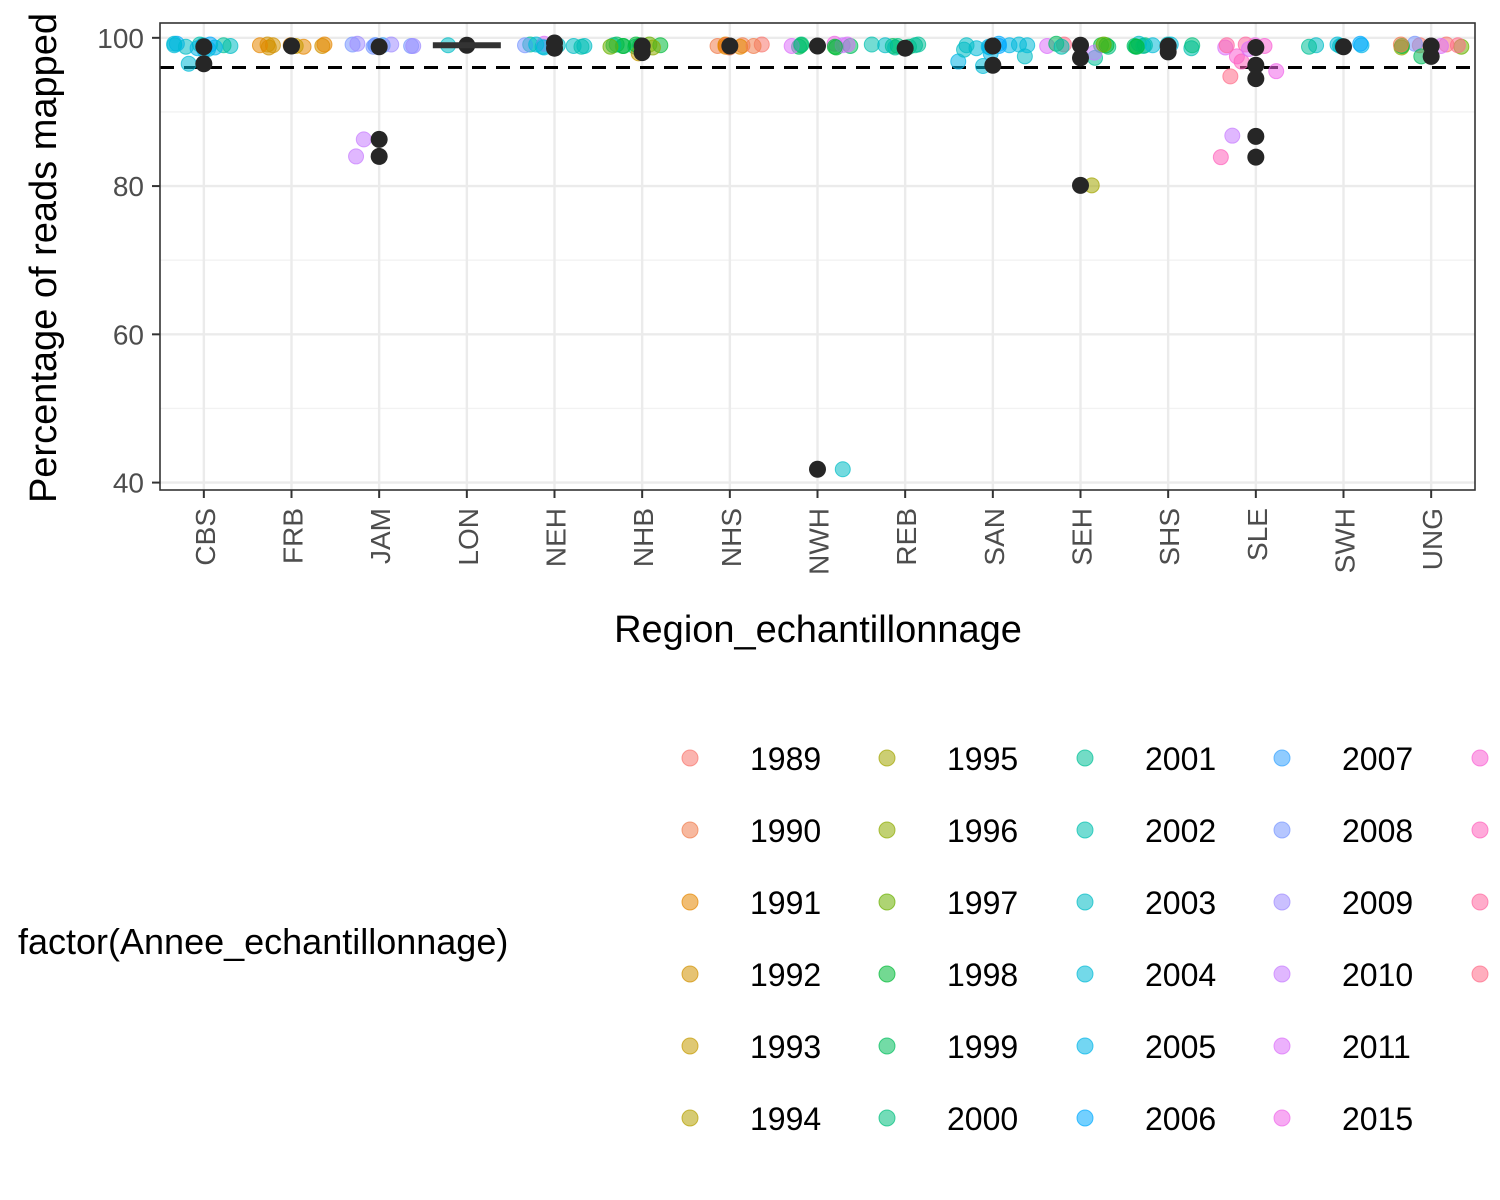  What do you see at coordinates (1169, 537) in the screenshot?
I see `x-tick-label: SHS` at bounding box center [1169, 537].